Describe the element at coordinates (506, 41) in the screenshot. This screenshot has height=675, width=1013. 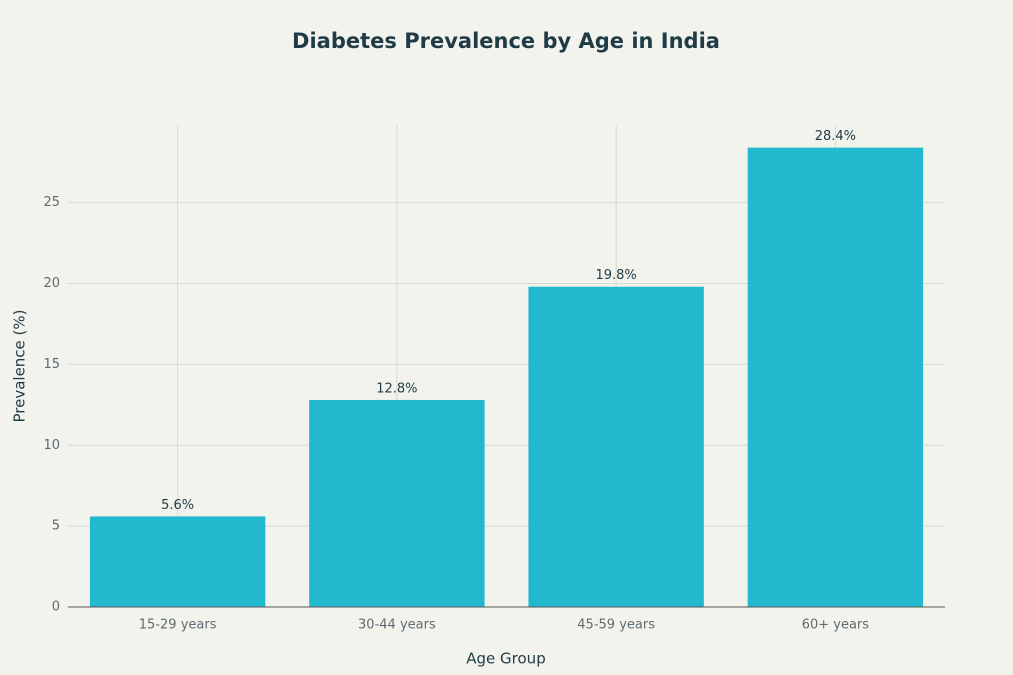
I see `chart-title: Diabetes Prevalence by Age in India` at that location.